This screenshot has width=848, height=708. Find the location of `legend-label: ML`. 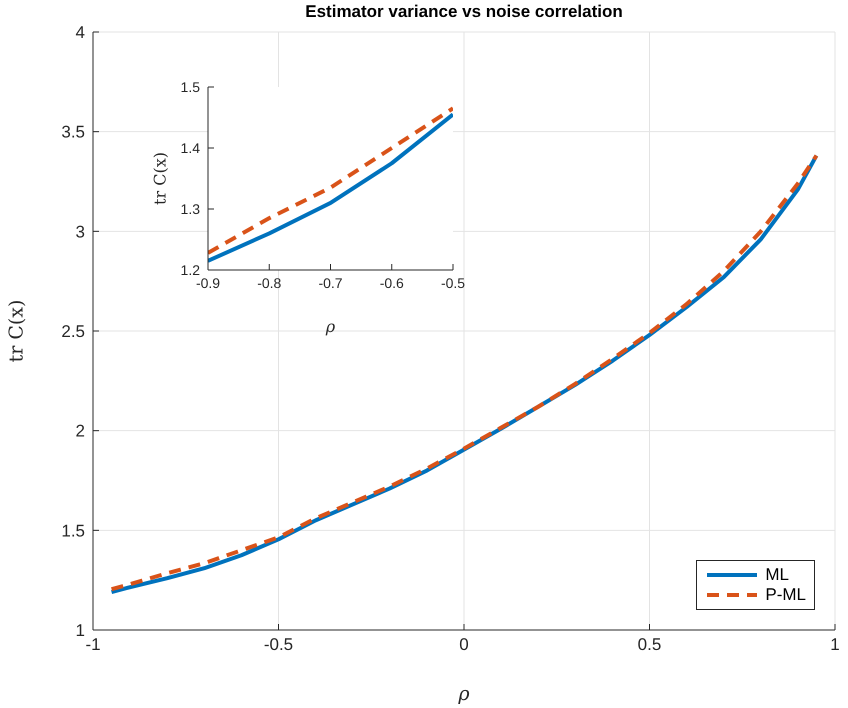

legend-label: ML is located at coordinates (777, 575).